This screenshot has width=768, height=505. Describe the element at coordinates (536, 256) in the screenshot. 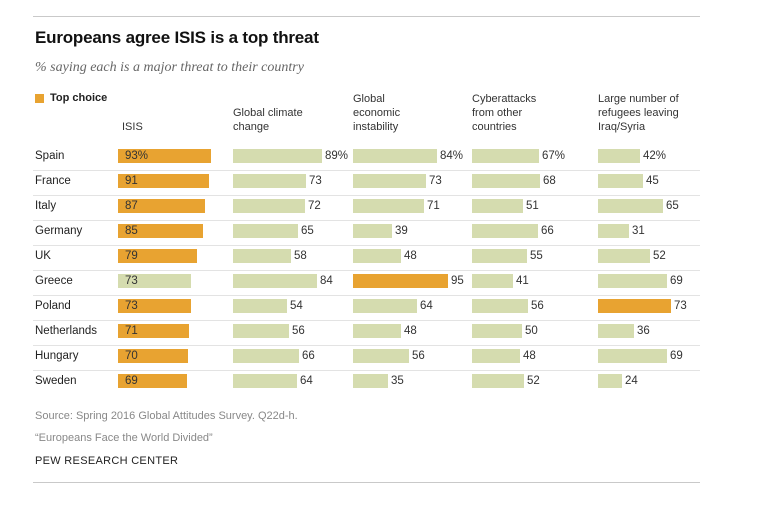

I see `data-label: 55` at that location.